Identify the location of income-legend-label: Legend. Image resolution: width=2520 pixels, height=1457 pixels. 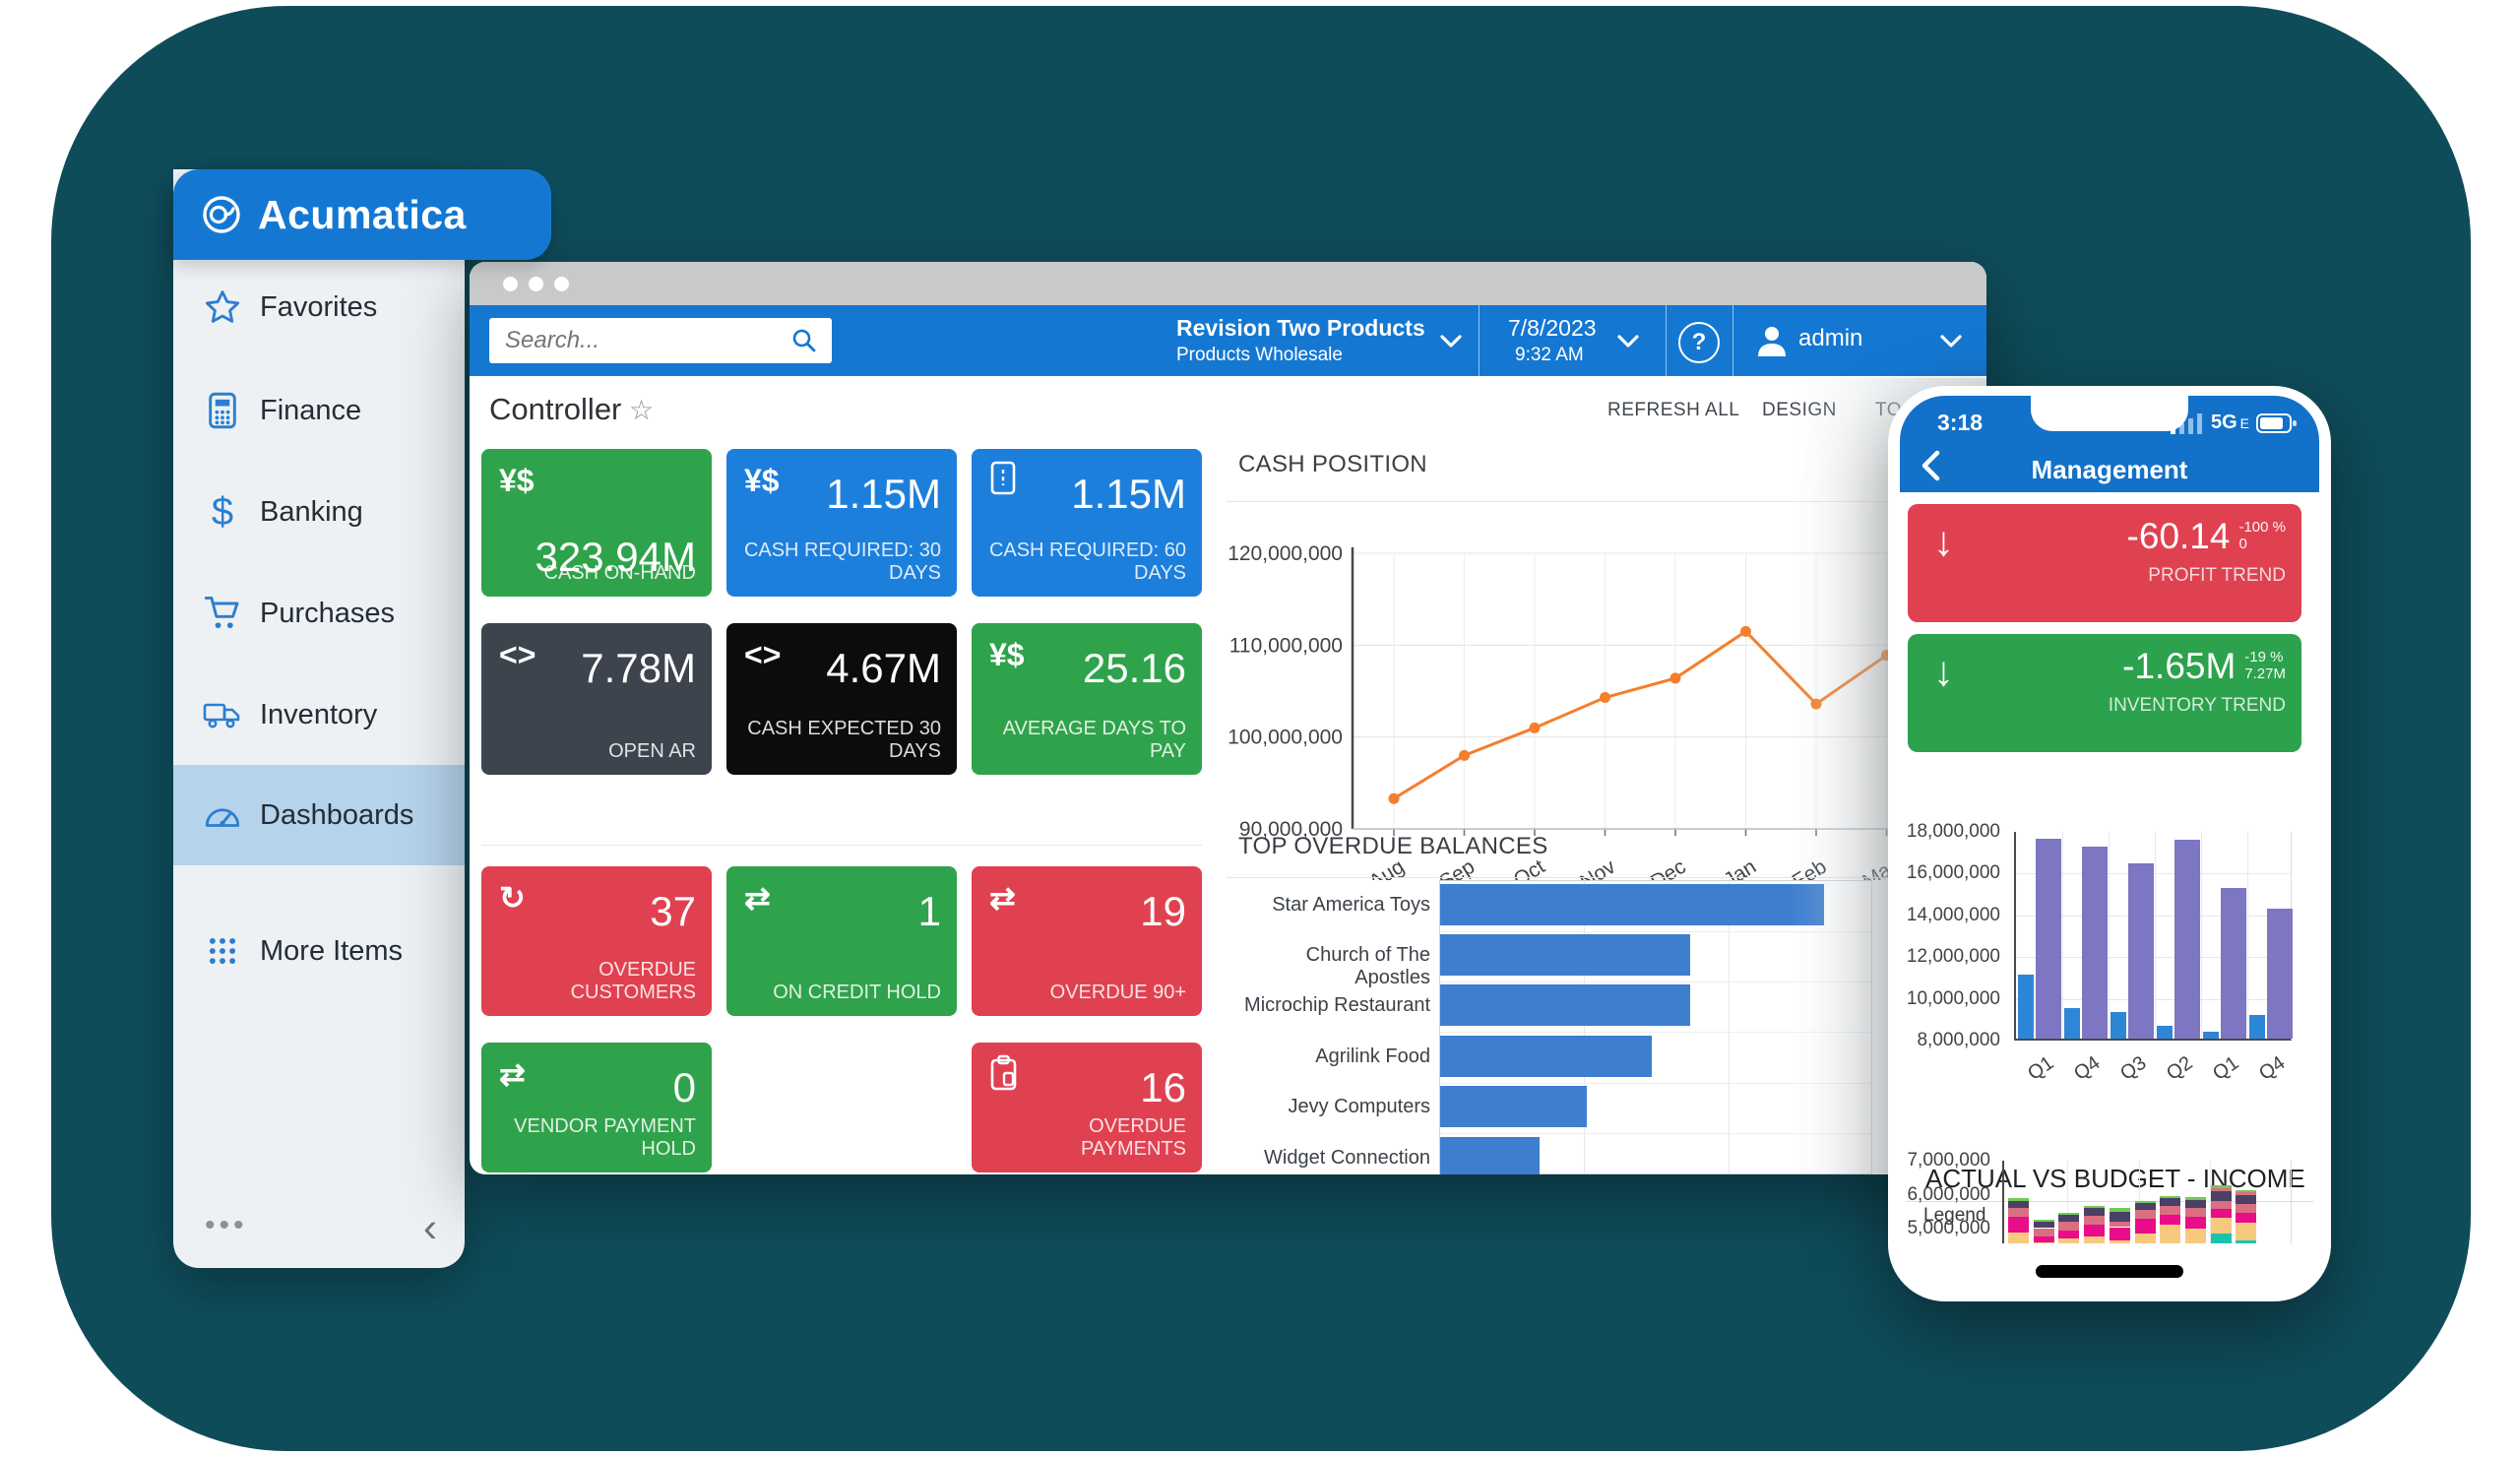
(1954, 1215).